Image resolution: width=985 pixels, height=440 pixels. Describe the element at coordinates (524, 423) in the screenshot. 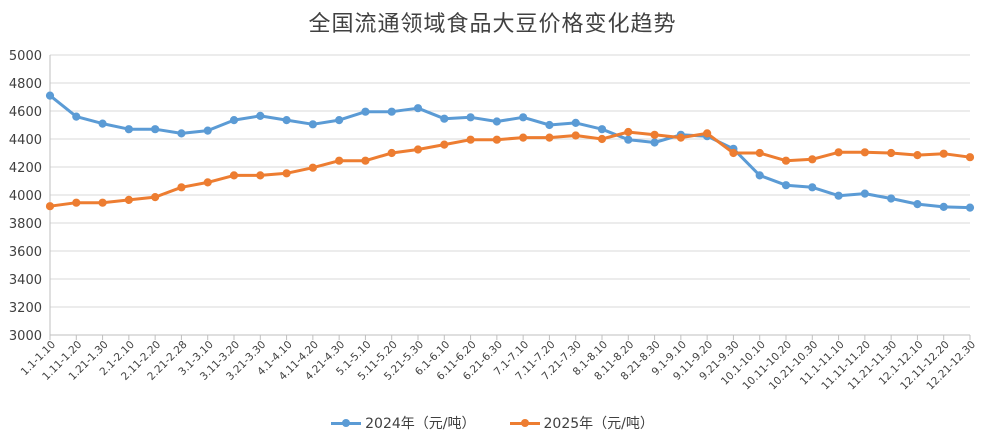

I see `legend-swatch-2025` at that location.